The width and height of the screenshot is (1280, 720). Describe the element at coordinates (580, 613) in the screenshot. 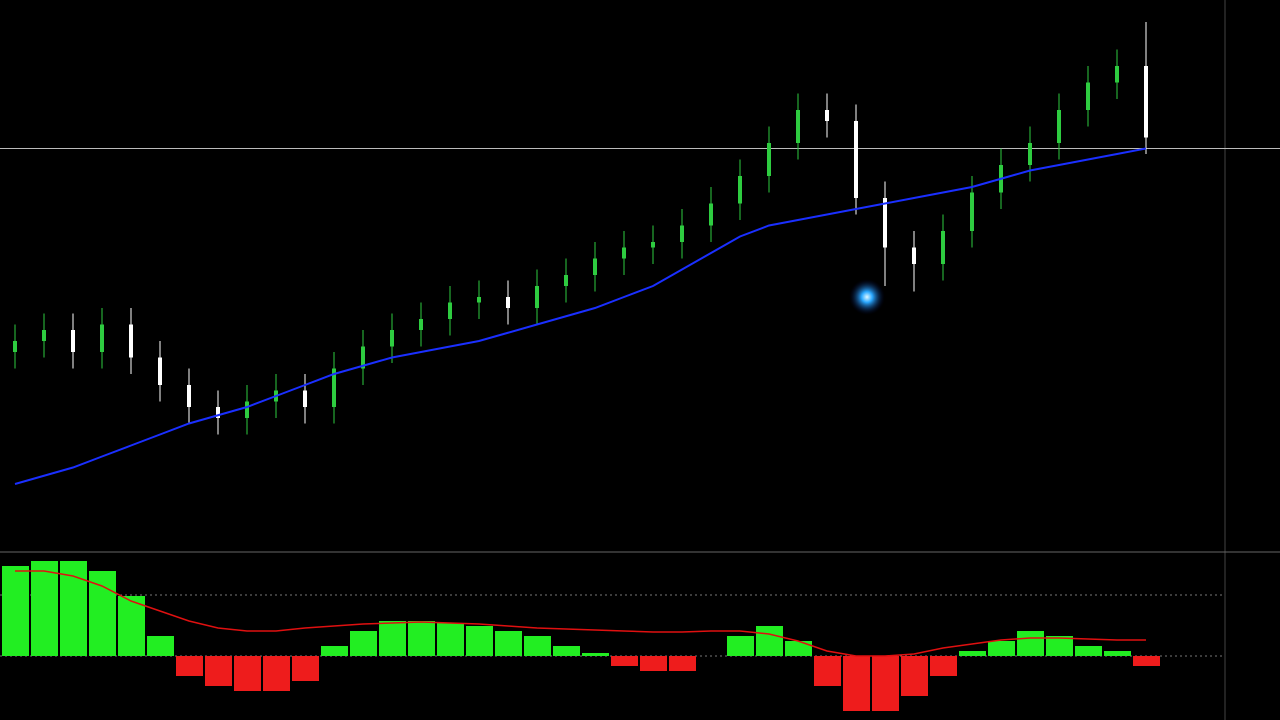

I see `signal-line` at that location.